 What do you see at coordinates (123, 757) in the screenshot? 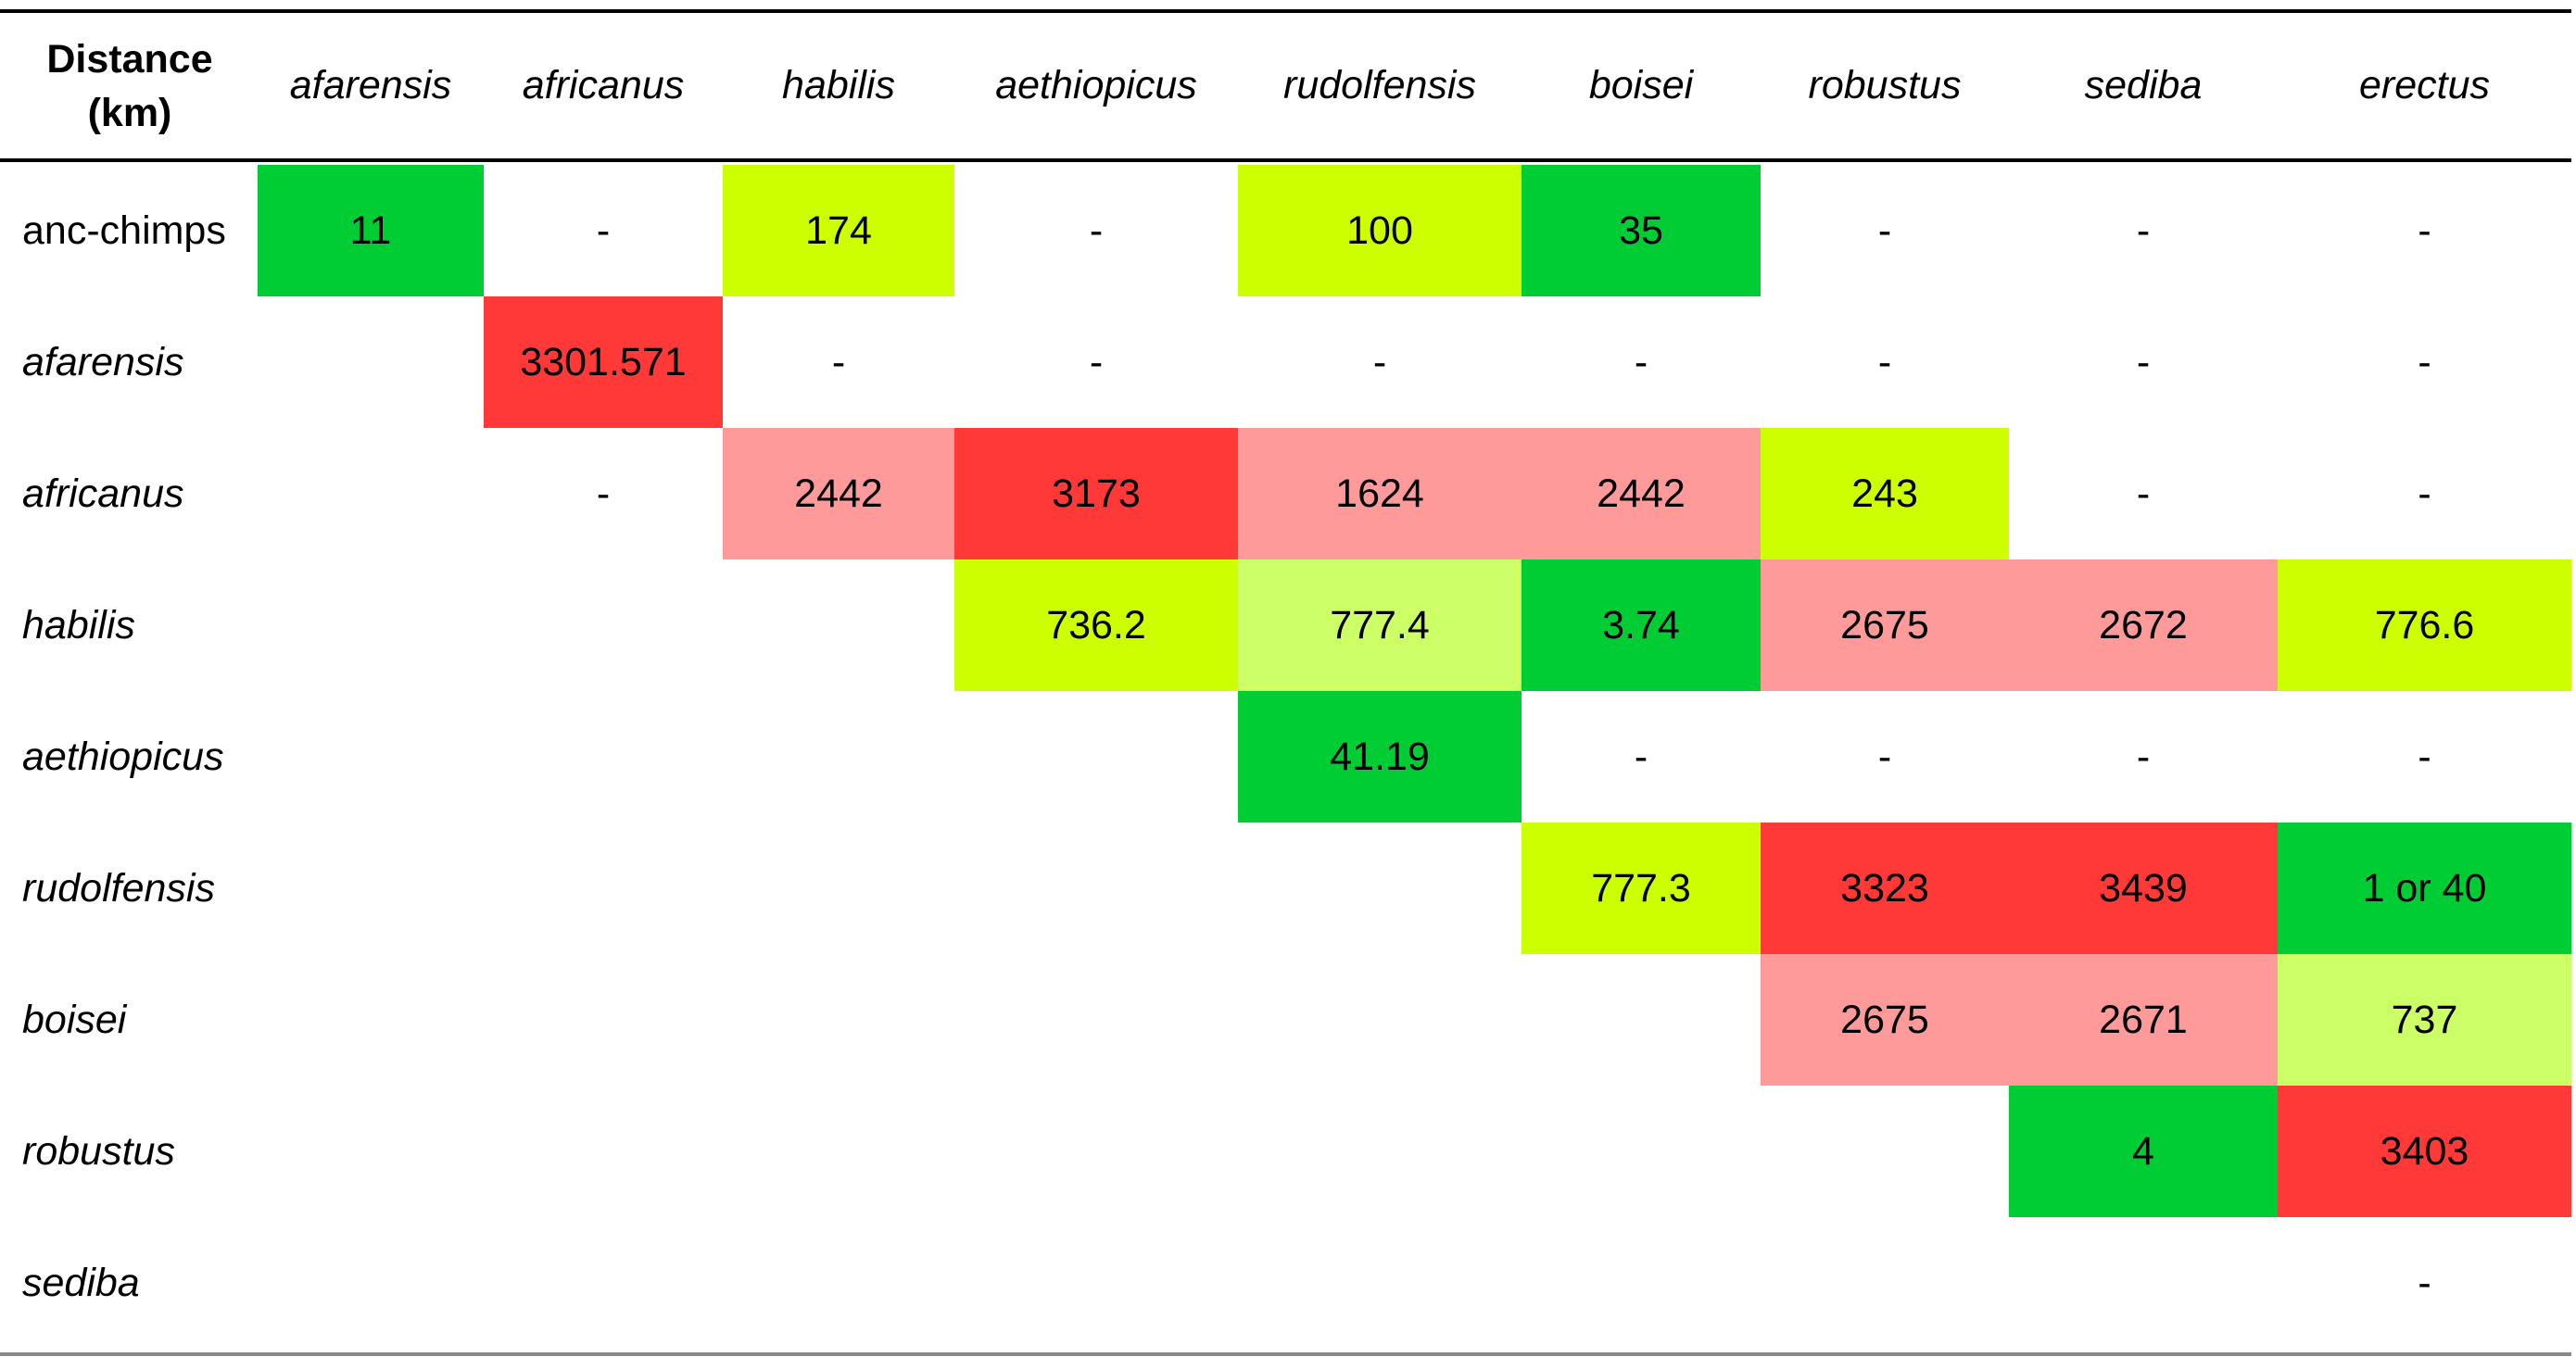
I see `row-header-aethiopicus: aethiopicus` at bounding box center [123, 757].